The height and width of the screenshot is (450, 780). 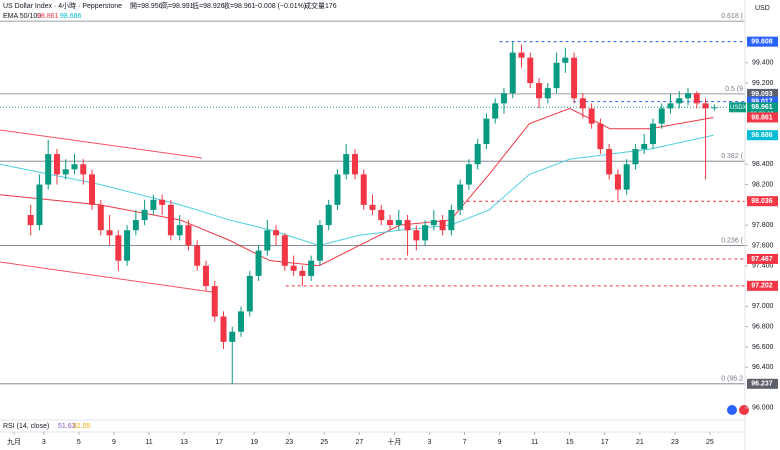 I want to click on x-tick-label: 19, so click(x=254, y=442).